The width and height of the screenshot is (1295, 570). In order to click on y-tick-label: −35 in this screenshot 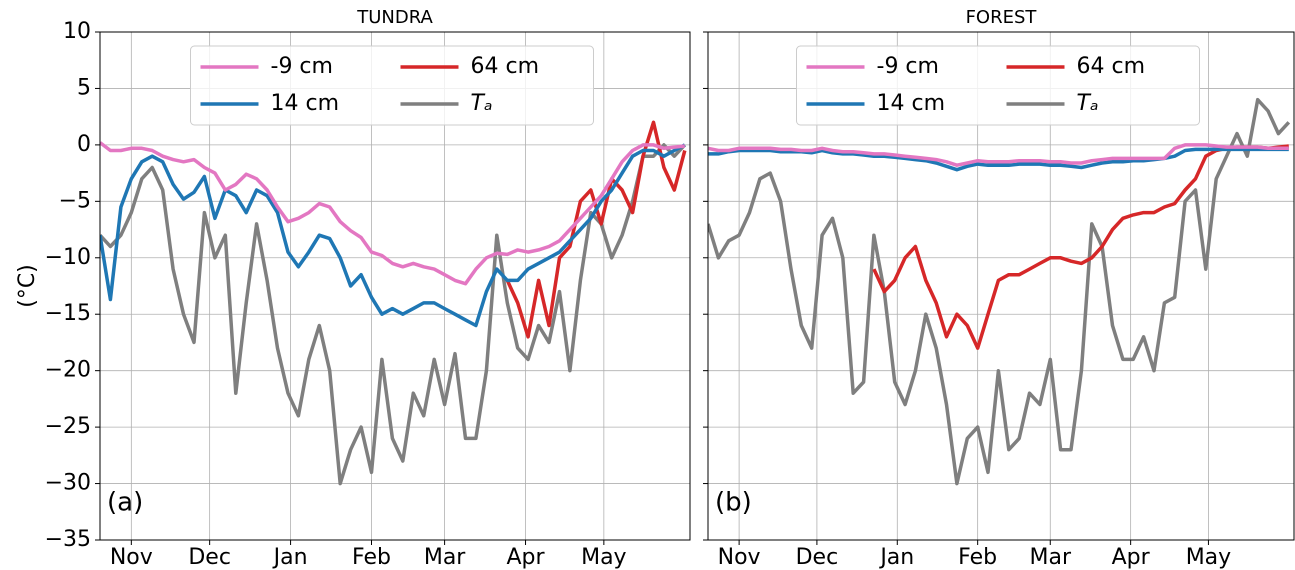, I will do `click(68, 539)`.